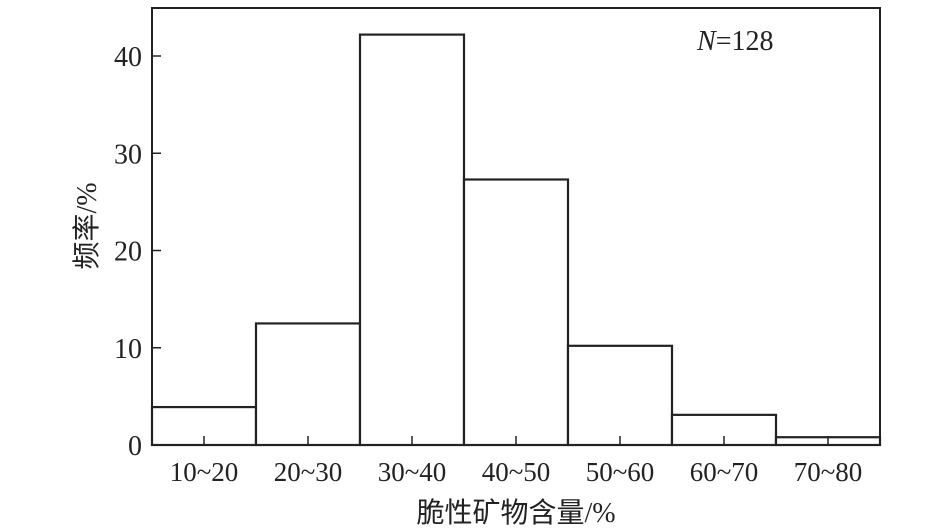 This screenshot has height=532, width=945. I want to click on bar-40~50, so click(516, 312).